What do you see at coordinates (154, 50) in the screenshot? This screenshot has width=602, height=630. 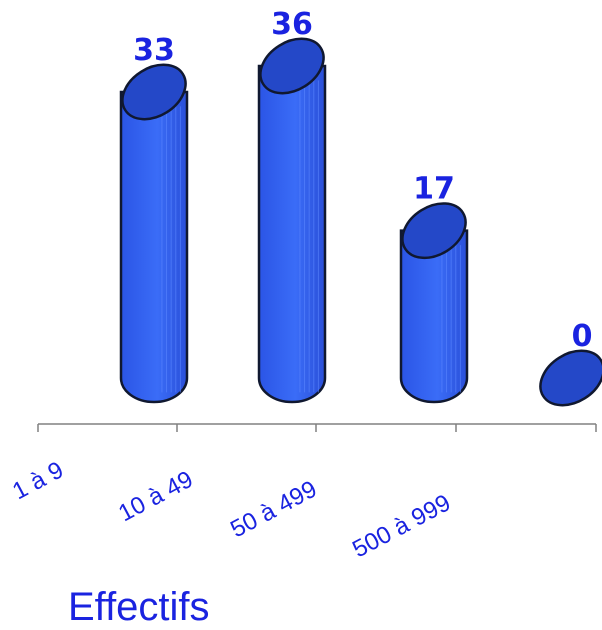 I see `value-label: 33` at bounding box center [154, 50].